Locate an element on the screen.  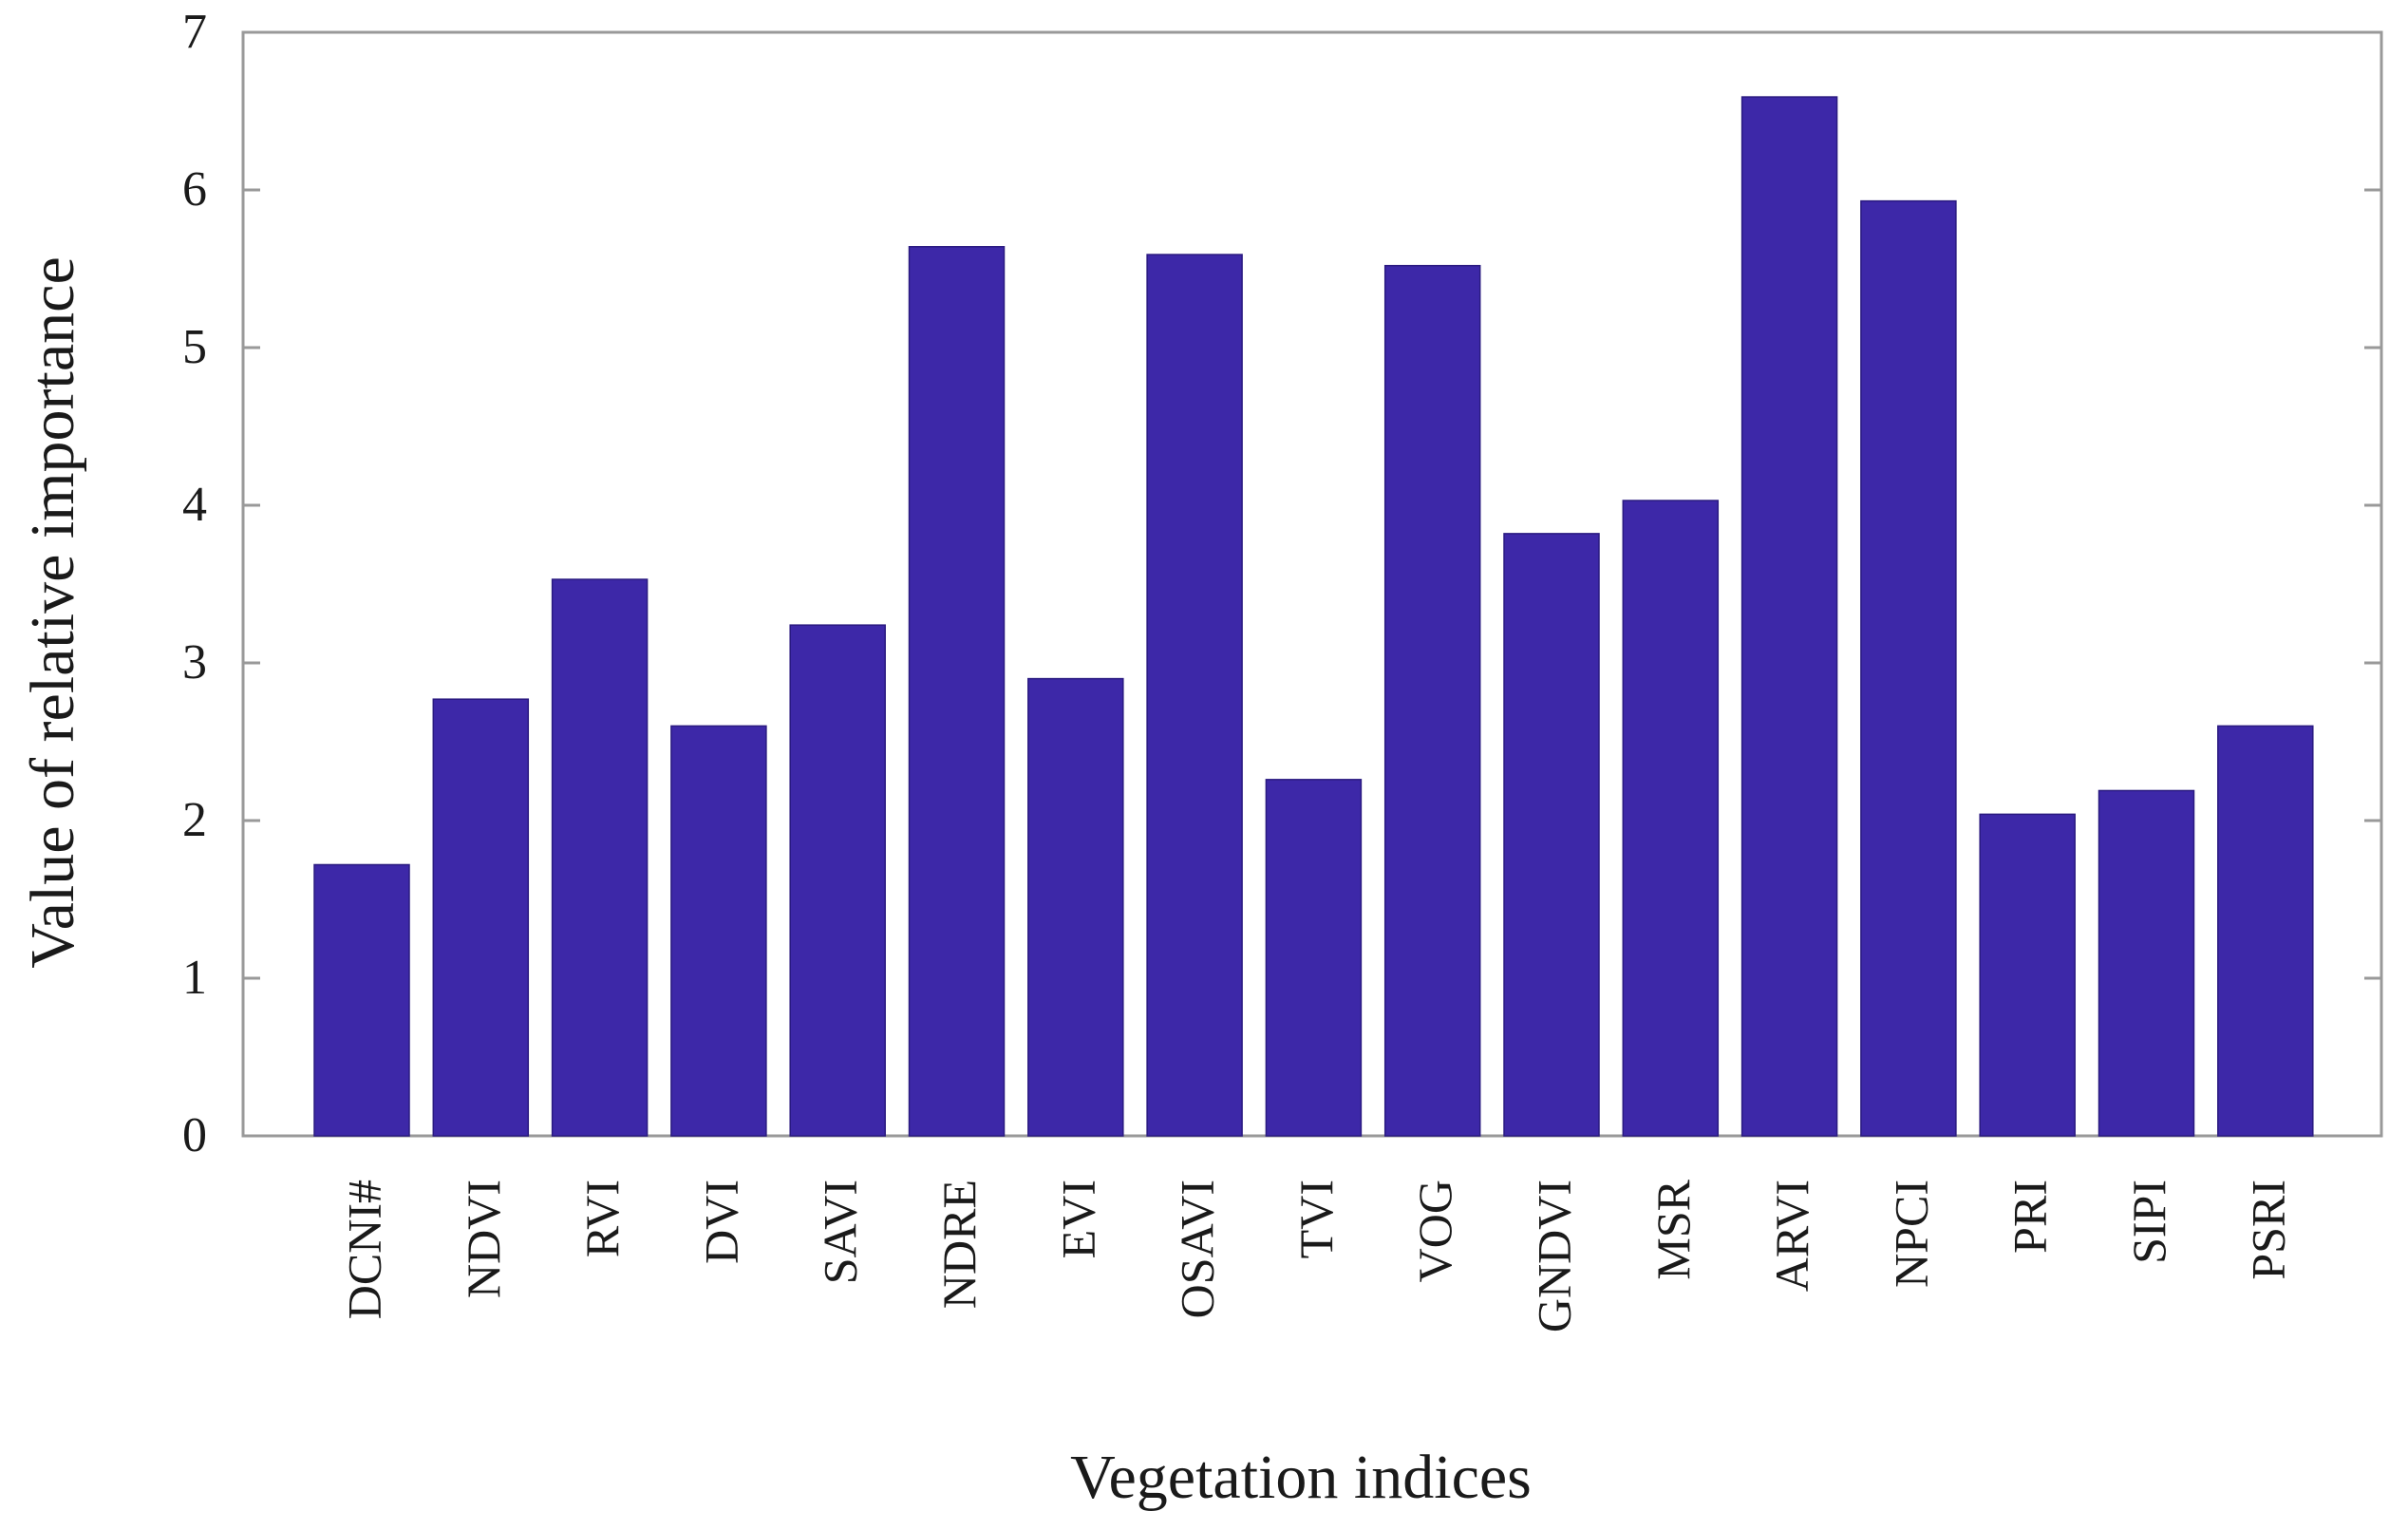
x-axis-title: Vegetation indices is located at coordinates (1301, 1477).